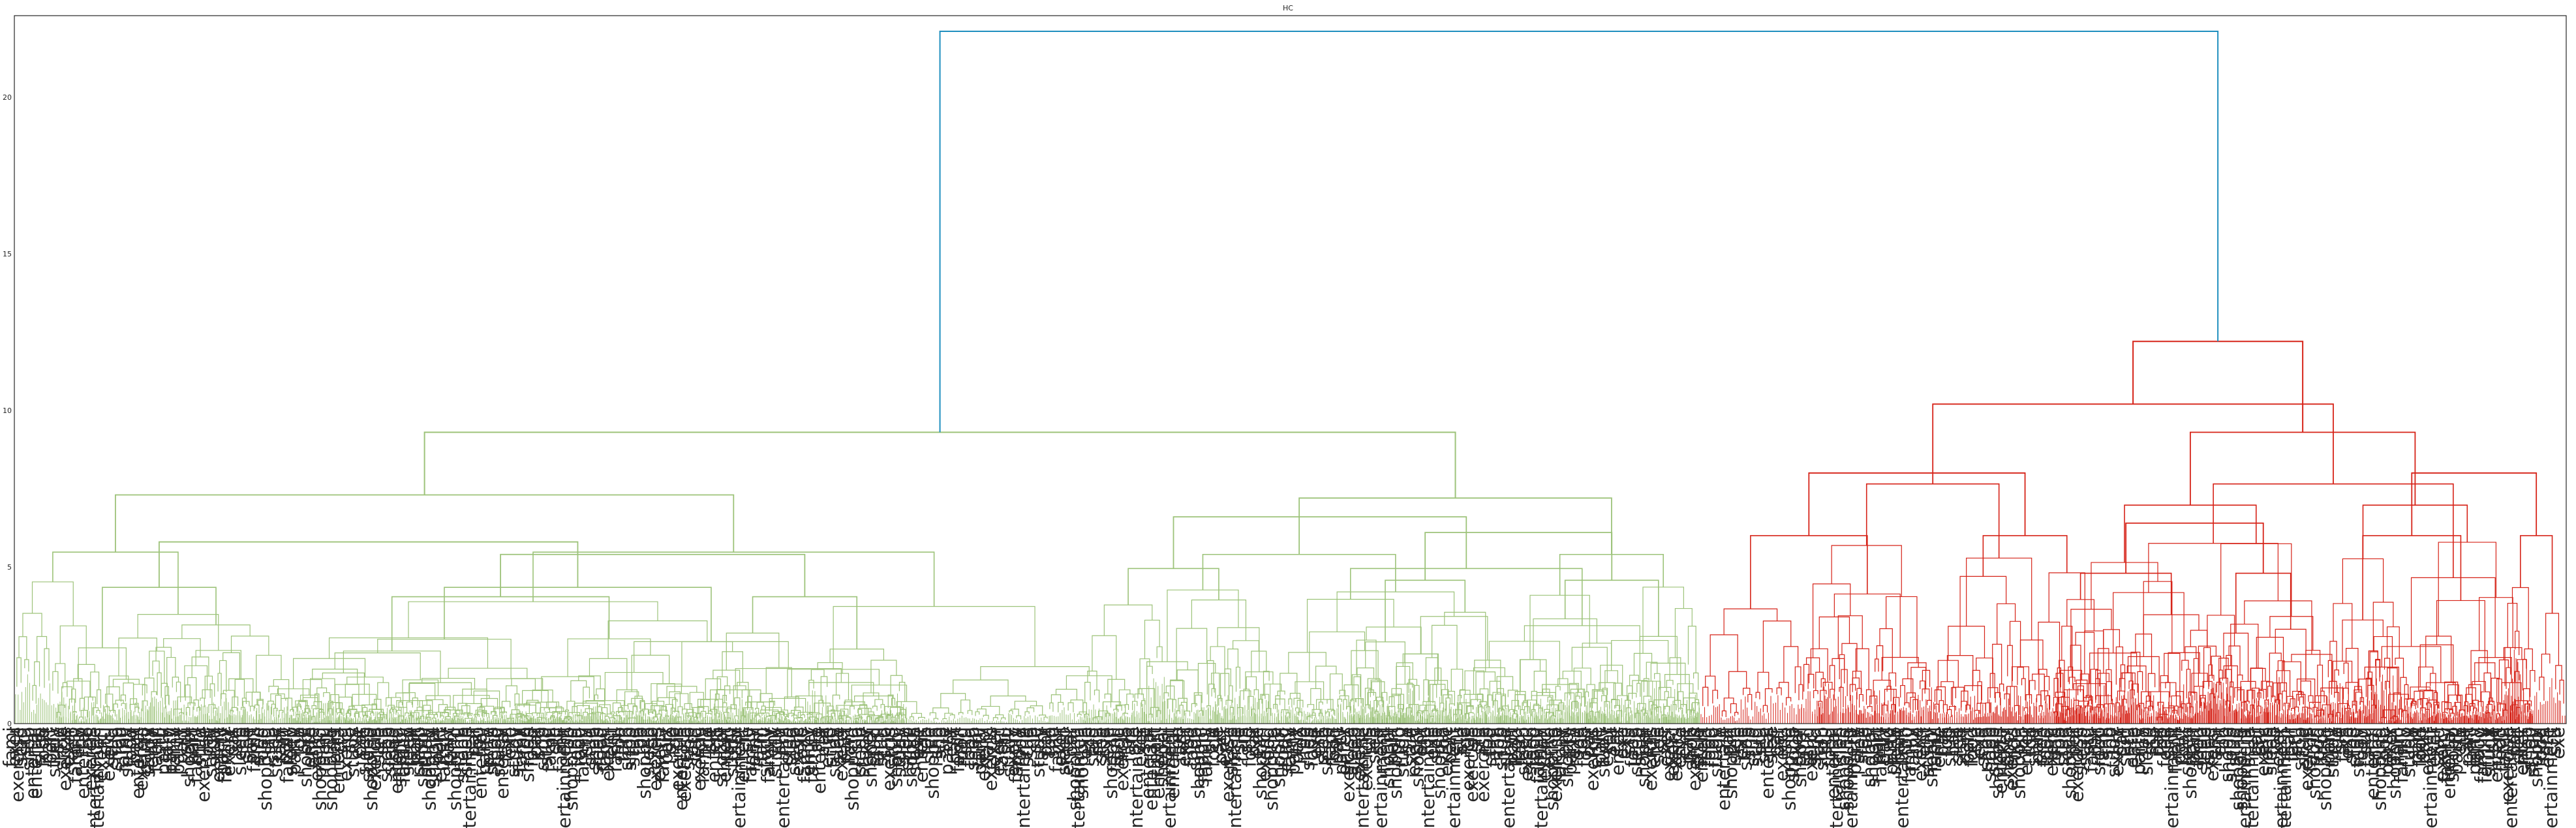 Image resolution: width=2576 pixels, height=828 pixels. Describe the element at coordinates (313, 748) in the screenshot. I see `leaf-label: ente` at that location.